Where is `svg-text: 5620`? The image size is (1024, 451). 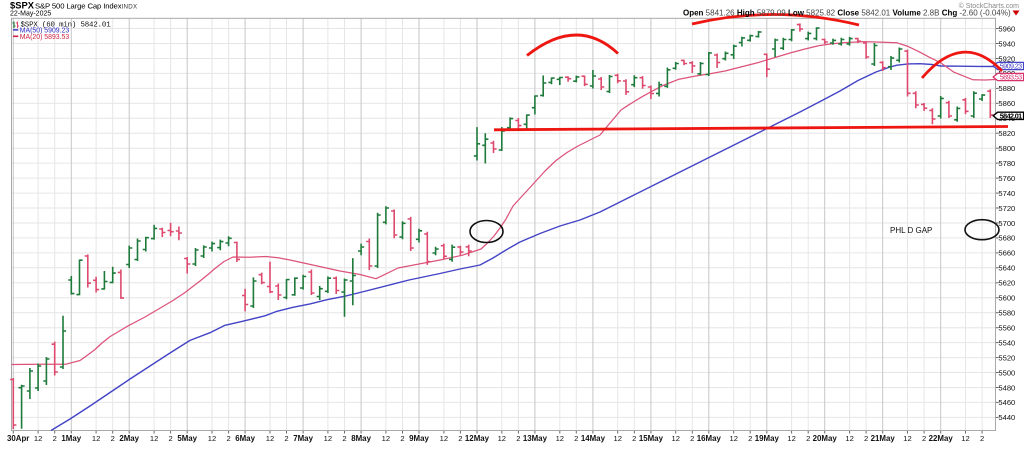
svg-text: 5620 is located at coordinates (1006, 283).